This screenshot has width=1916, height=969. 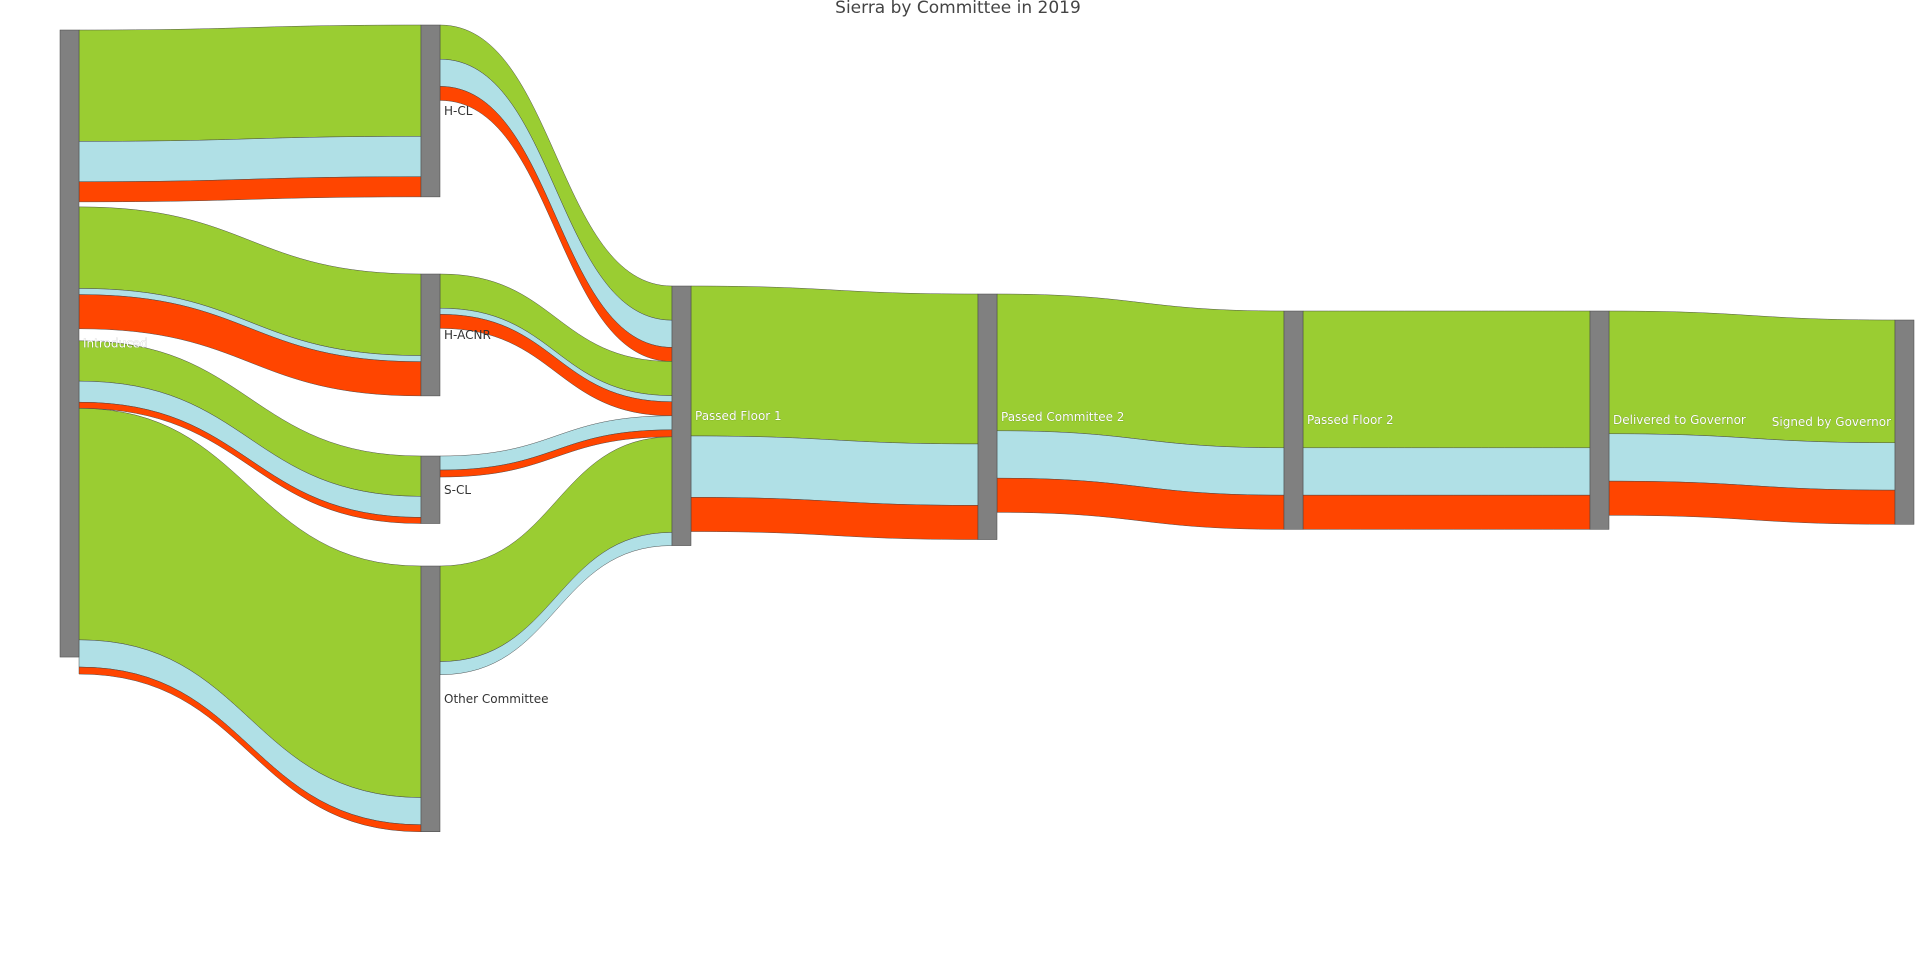 I want to click on node-label-h_cl: H-CL, so click(x=458, y=111).